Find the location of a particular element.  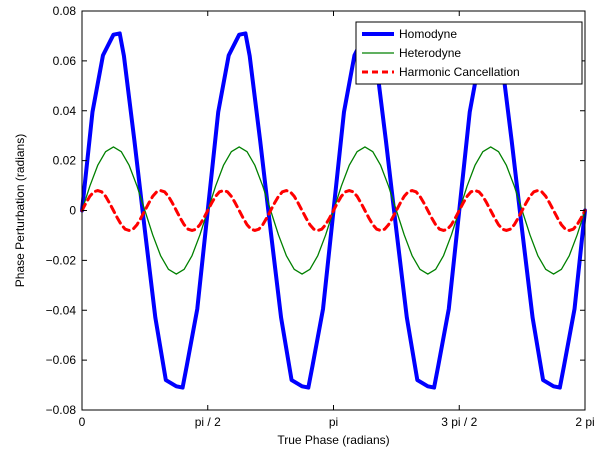

x-axis-label: True Phase (radians) is located at coordinates (333, 440).